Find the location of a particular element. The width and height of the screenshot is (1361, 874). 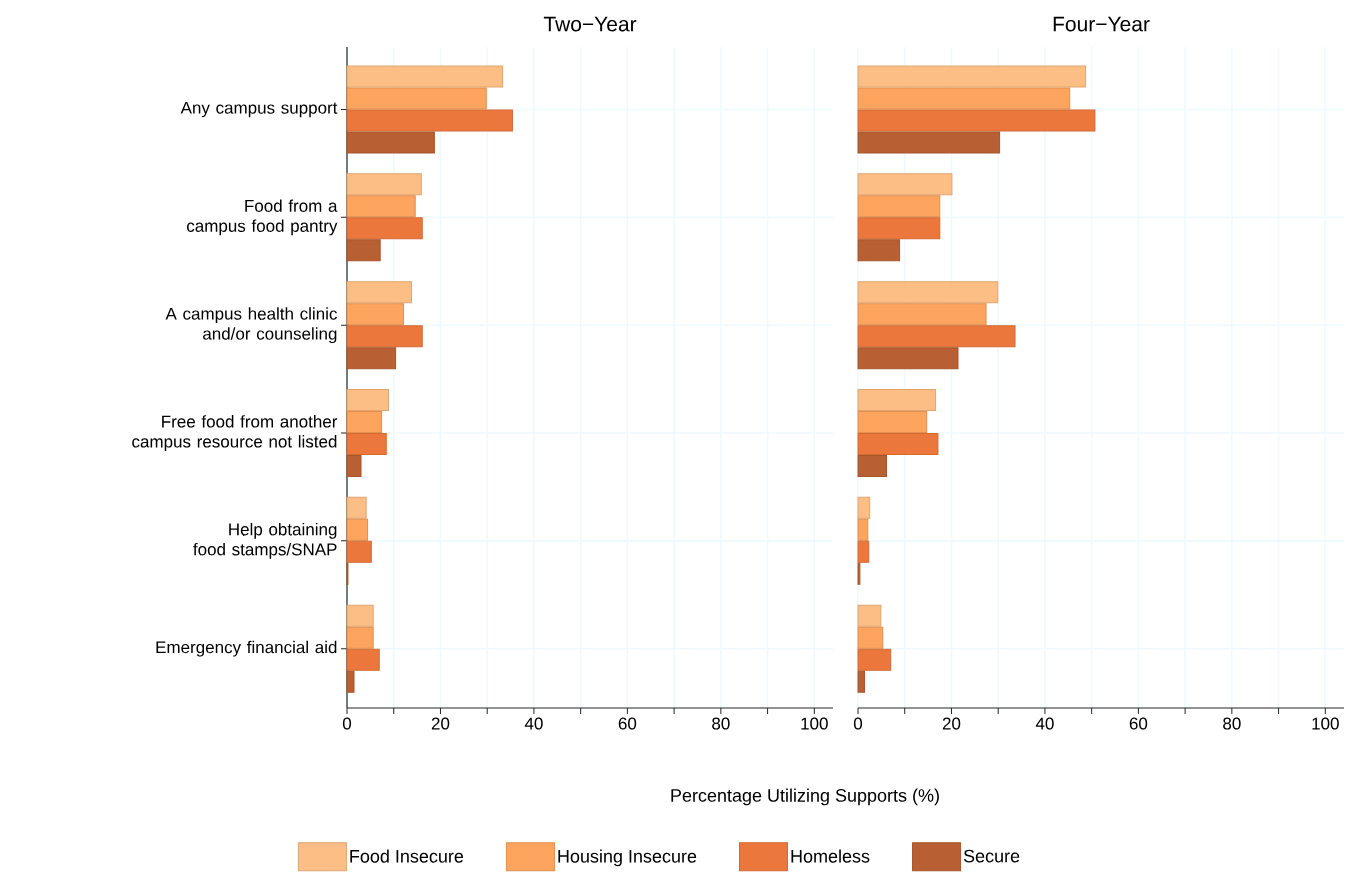

y-tick-label: A campus health clinic and/or counseling is located at coordinates (251, 325).